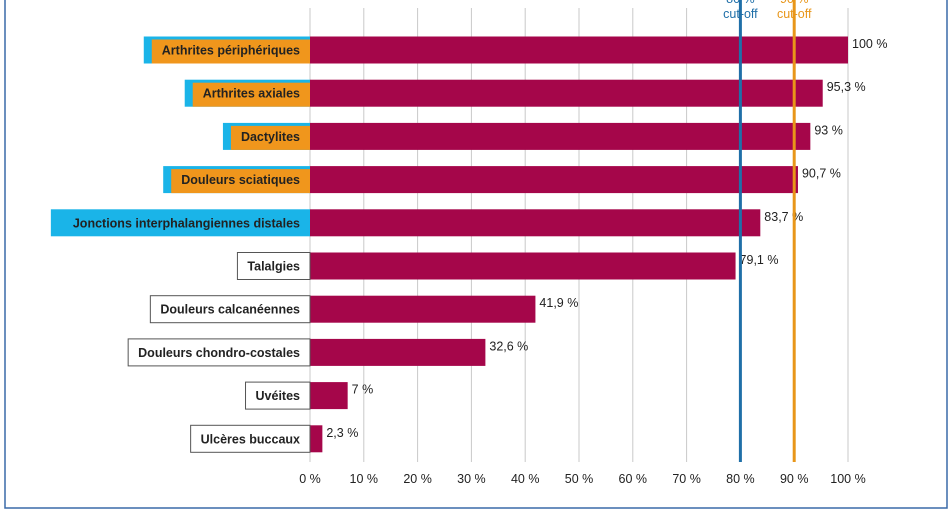 The height and width of the screenshot is (521, 952). I want to click on x-tick-label-10: 10 %, so click(364, 479).